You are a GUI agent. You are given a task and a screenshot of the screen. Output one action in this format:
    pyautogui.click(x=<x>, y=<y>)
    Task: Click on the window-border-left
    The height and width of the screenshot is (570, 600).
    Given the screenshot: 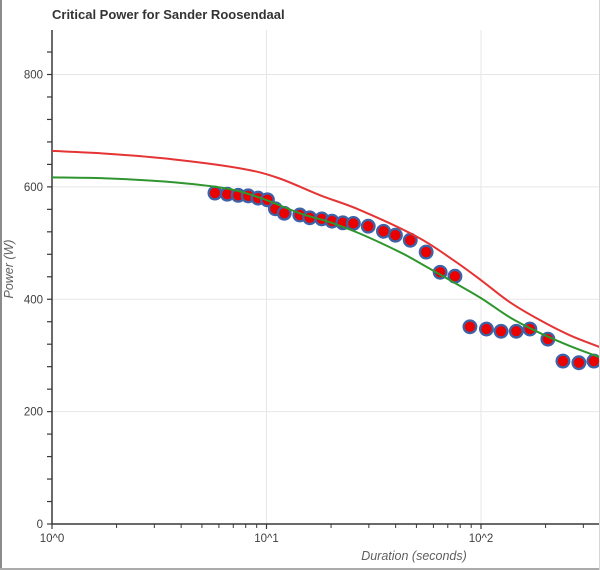 What is the action you would take?
    pyautogui.click(x=1, y=285)
    